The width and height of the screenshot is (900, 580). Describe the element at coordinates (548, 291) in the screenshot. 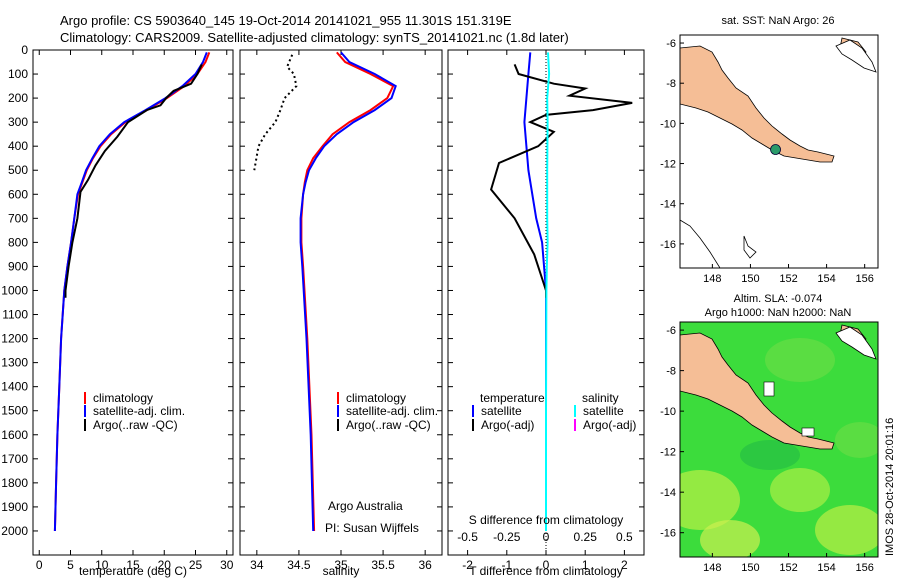

I see `series-s-satellite` at that location.